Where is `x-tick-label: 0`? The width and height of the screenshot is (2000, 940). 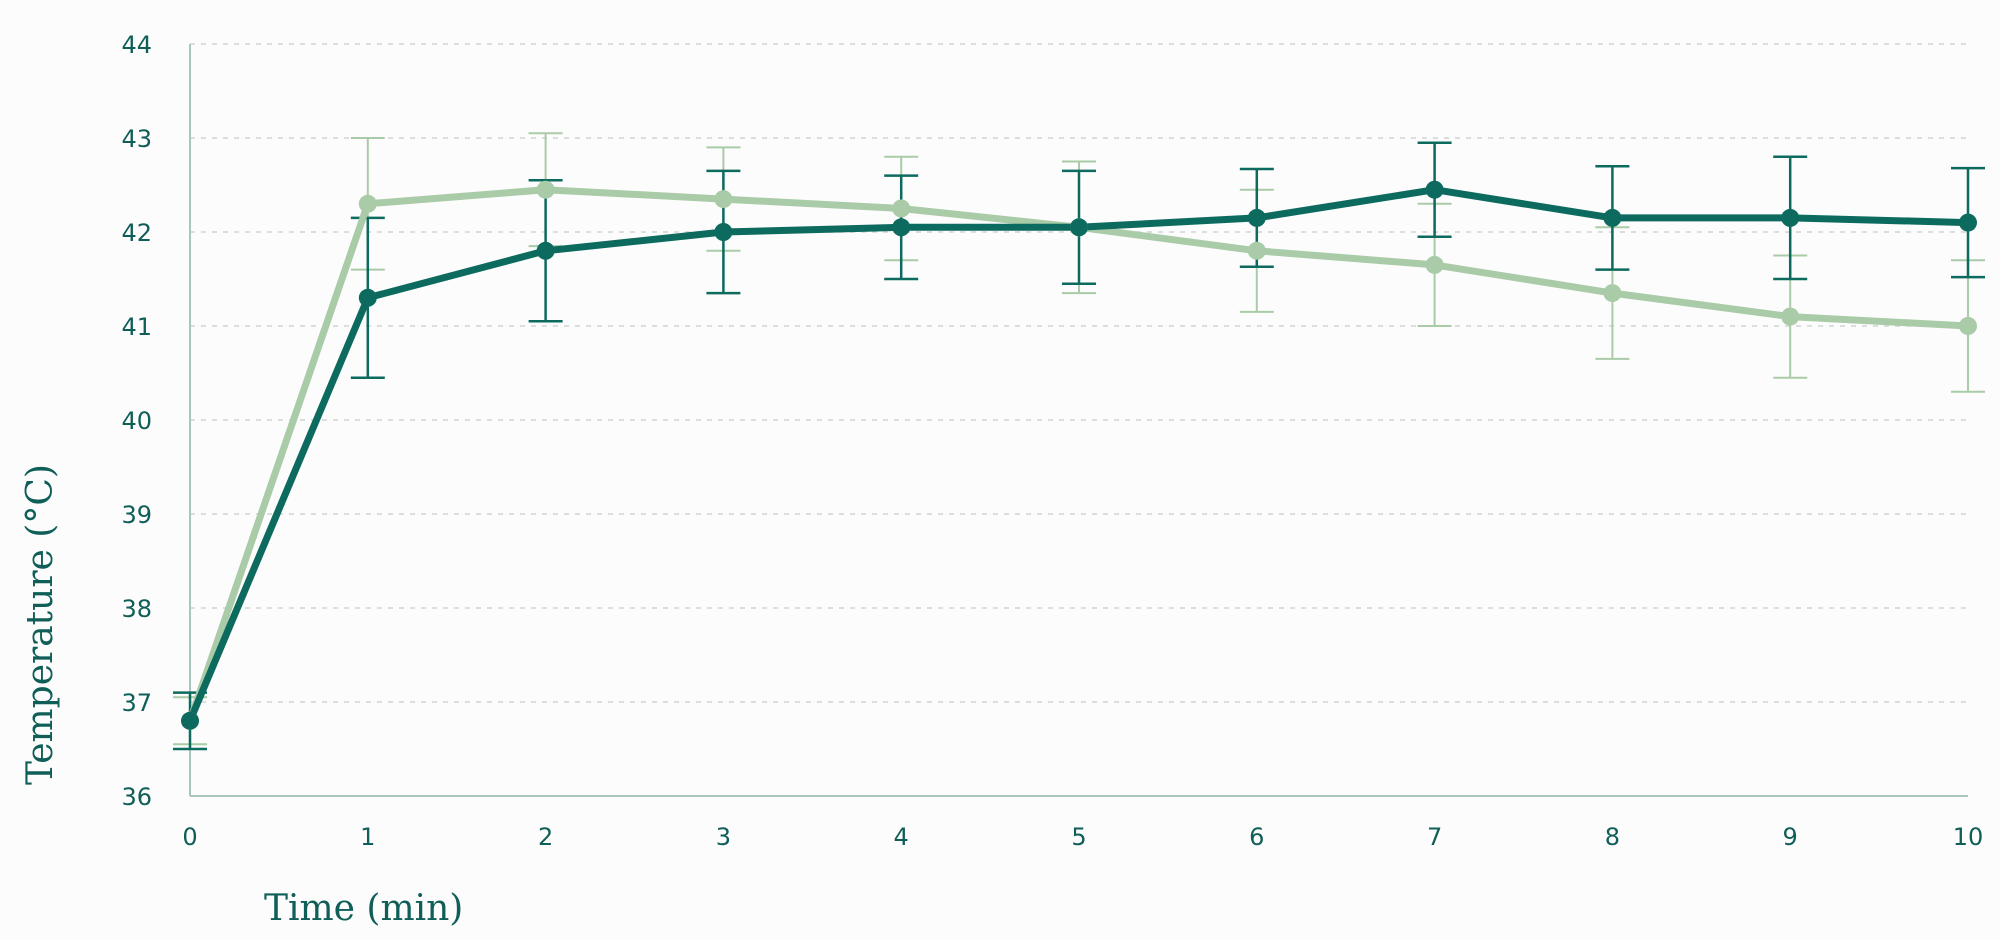
x-tick-label: 0 is located at coordinates (189, 837).